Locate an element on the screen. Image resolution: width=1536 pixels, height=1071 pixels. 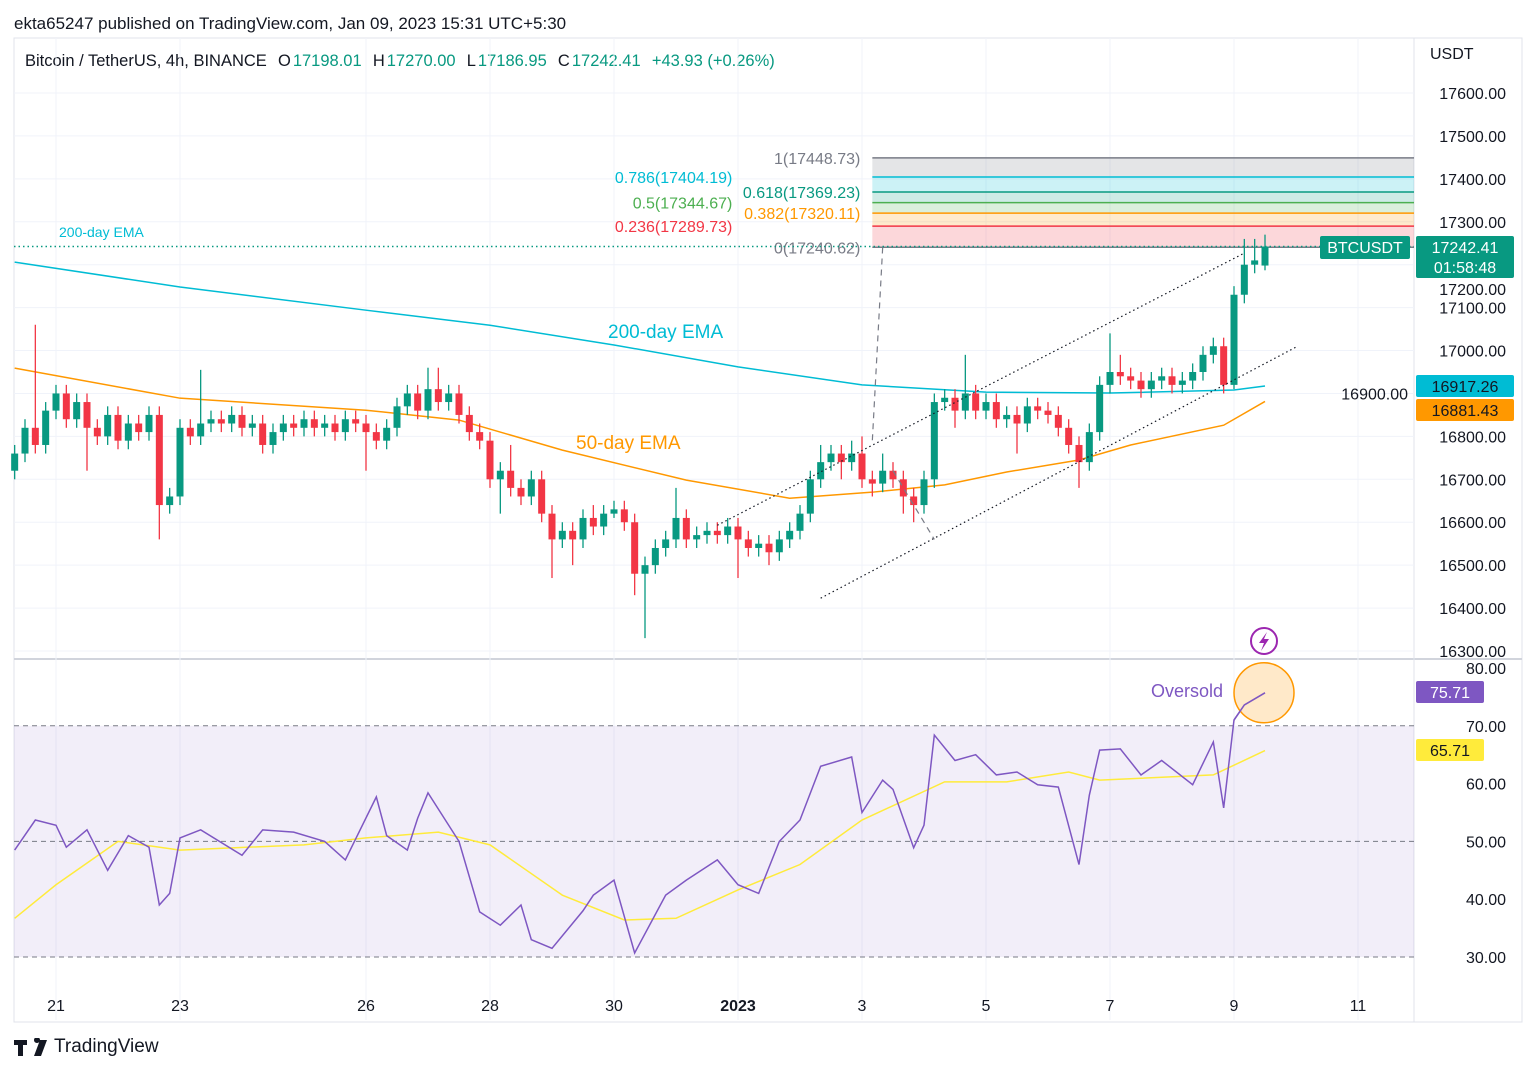
price-tick-label: 17600.00 is located at coordinates (1472, 94).